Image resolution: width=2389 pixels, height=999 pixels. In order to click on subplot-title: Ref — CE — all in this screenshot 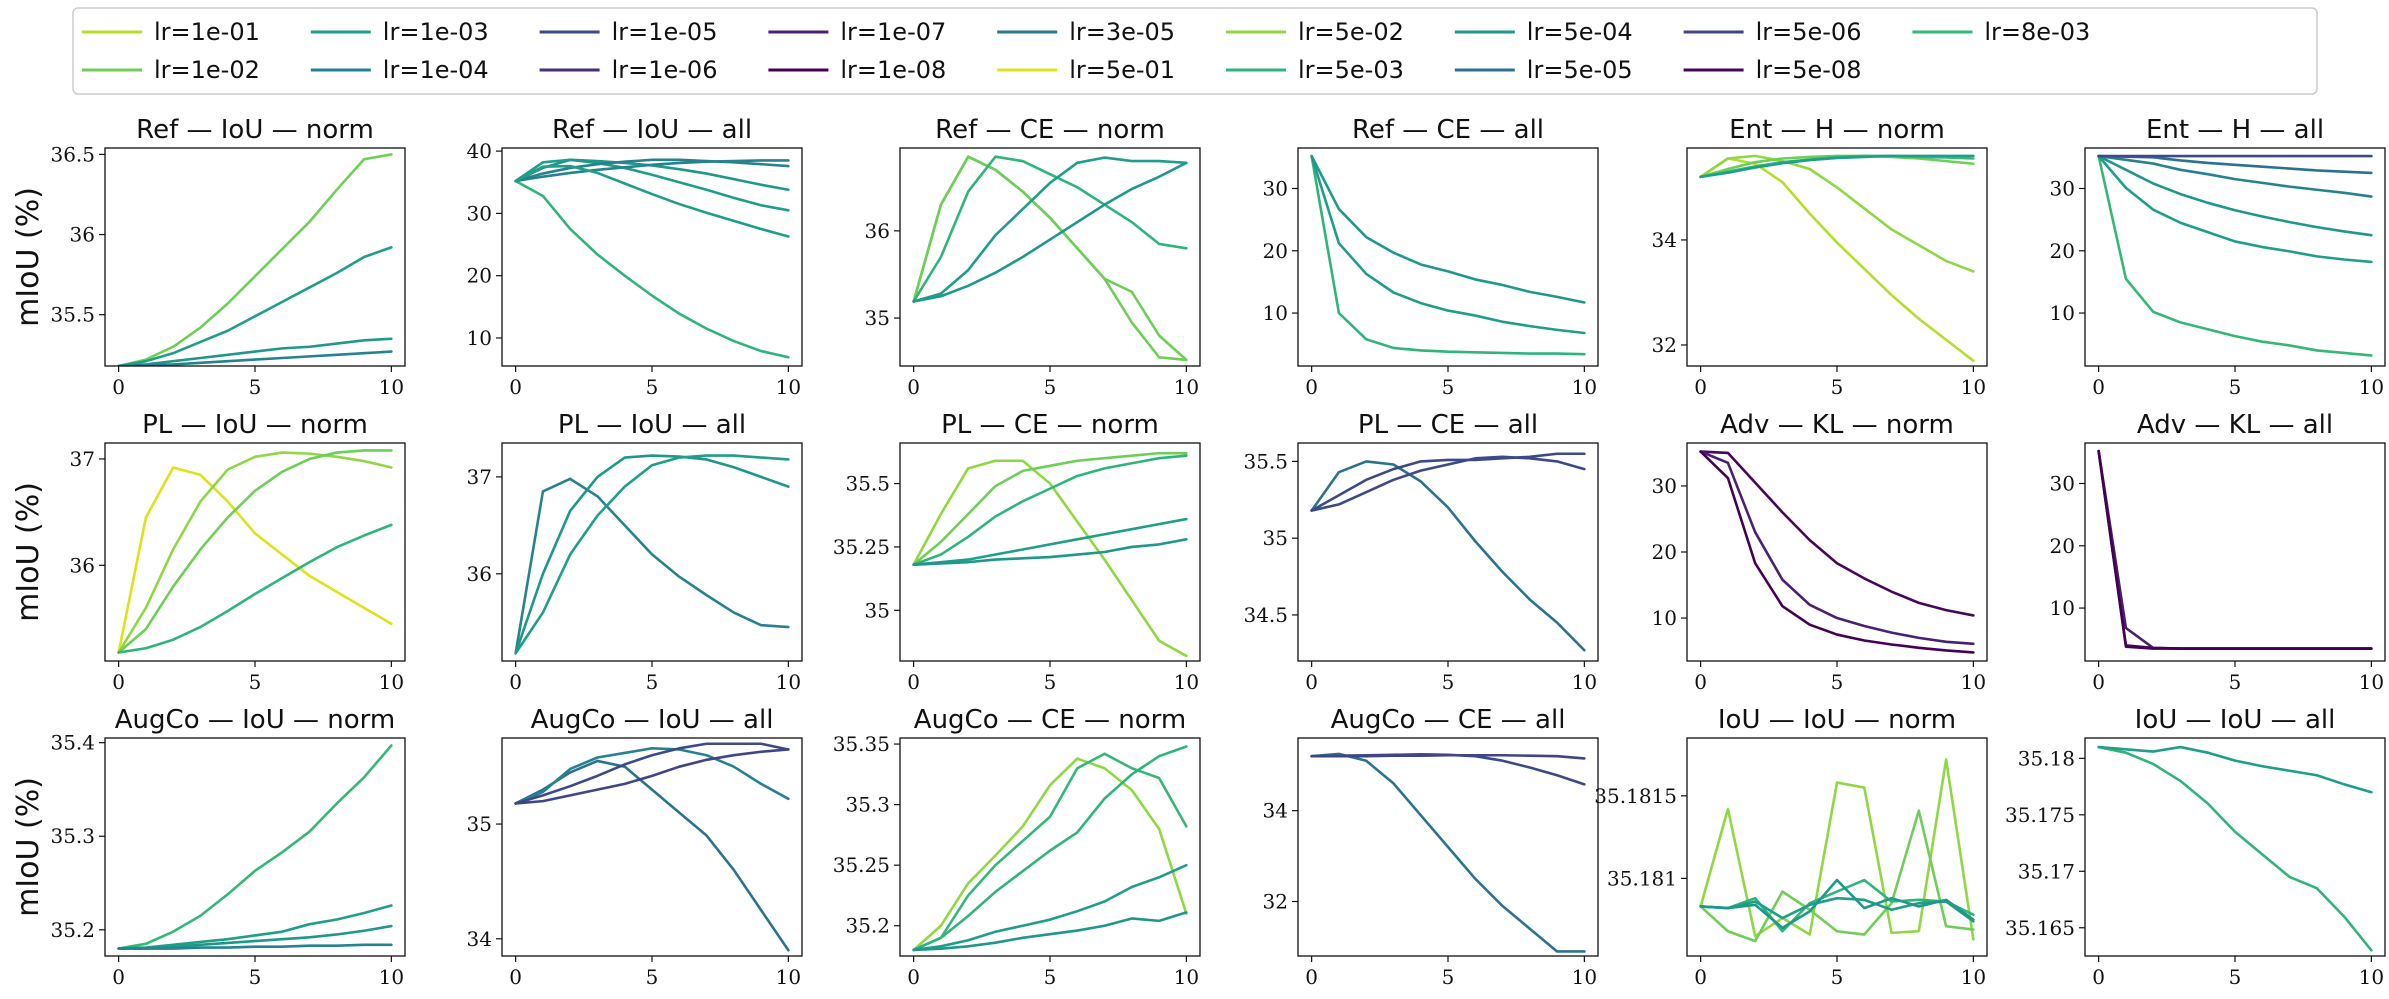, I will do `click(1448, 130)`.